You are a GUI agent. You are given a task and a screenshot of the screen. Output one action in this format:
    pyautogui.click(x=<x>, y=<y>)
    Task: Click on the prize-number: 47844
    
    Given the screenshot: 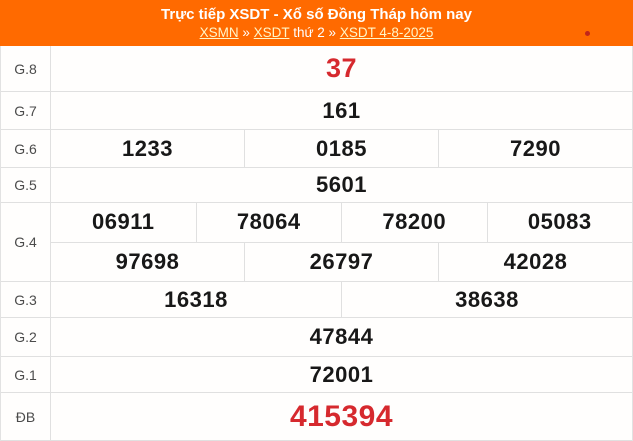 What is the action you would take?
    pyautogui.click(x=341, y=336)
    